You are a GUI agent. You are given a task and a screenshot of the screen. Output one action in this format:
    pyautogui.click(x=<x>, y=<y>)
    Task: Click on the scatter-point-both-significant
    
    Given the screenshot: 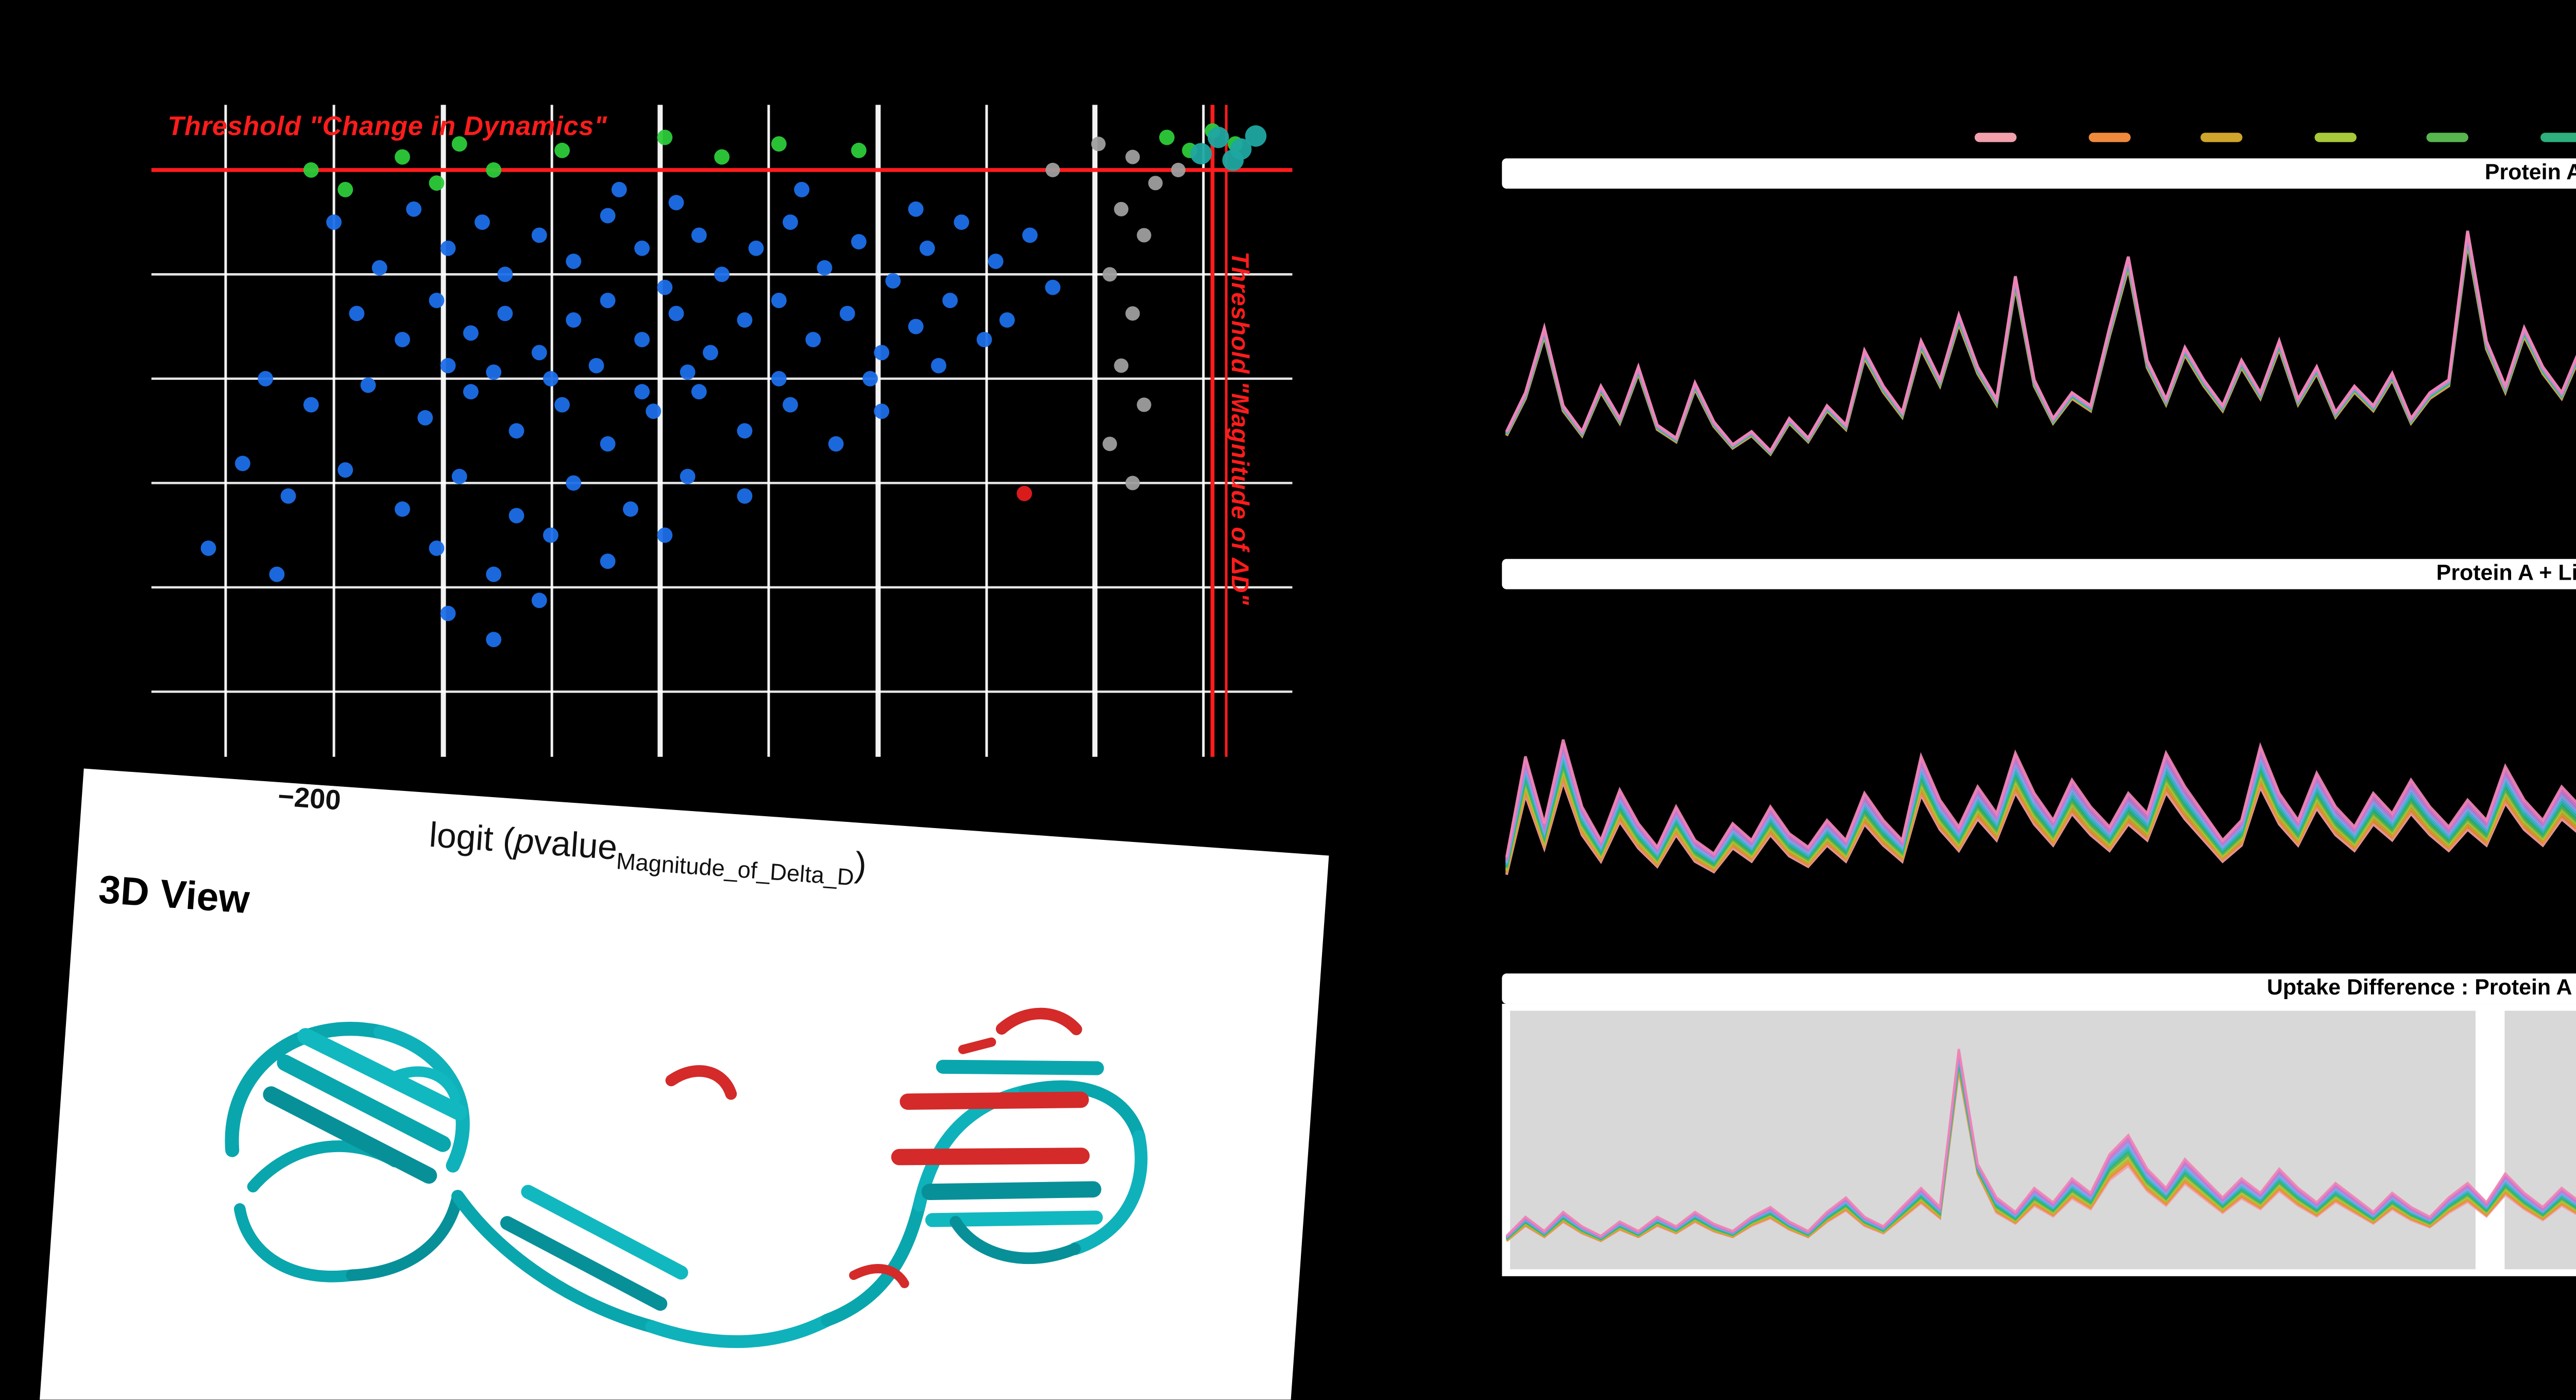 What is the action you would take?
    pyautogui.click(x=1024, y=493)
    